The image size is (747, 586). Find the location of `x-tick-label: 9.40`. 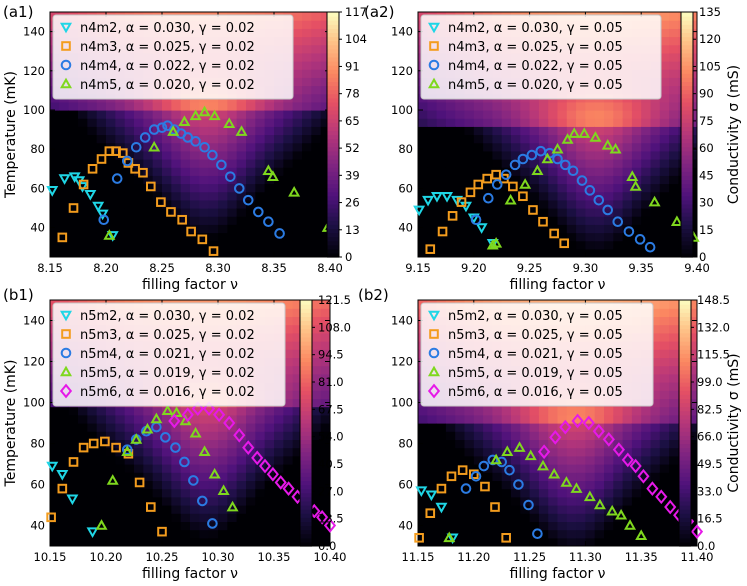

x-tick-label: 9.40 is located at coordinates (697, 268).